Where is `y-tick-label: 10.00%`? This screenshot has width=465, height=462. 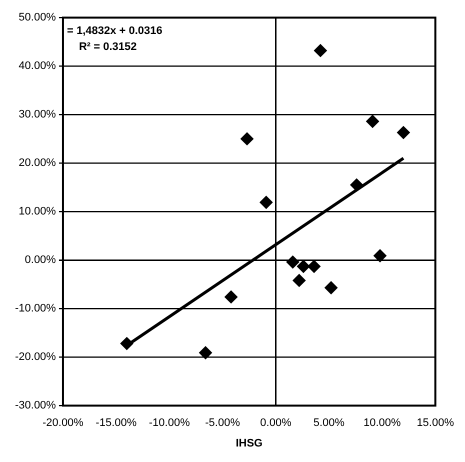 y-tick-label: 10.00% is located at coordinates (37, 212).